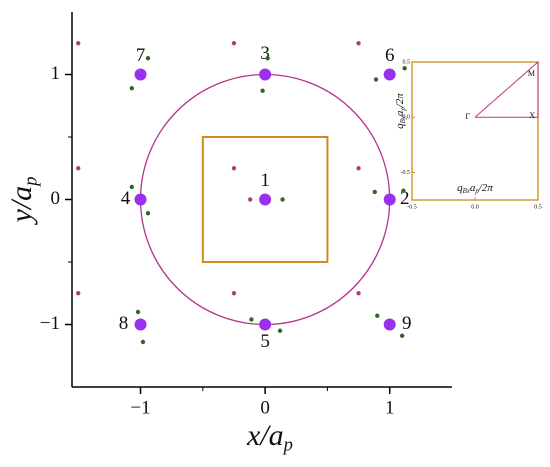 The width and height of the screenshot is (550, 467). What do you see at coordinates (400, 101) in the screenshot?
I see `inset-y-label-part: /2π` at bounding box center [400, 101].